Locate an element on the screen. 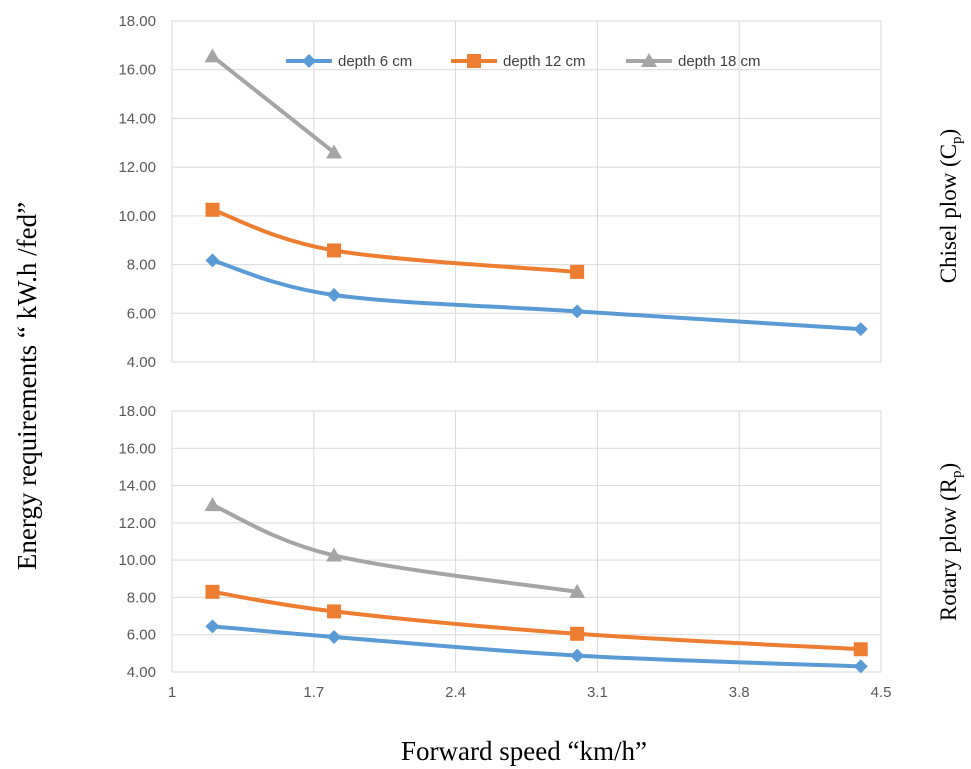 Image resolution: width=971 pixels, height=769 pixels. x-tick-label: 2.4 is located at coordinates (455, 692).